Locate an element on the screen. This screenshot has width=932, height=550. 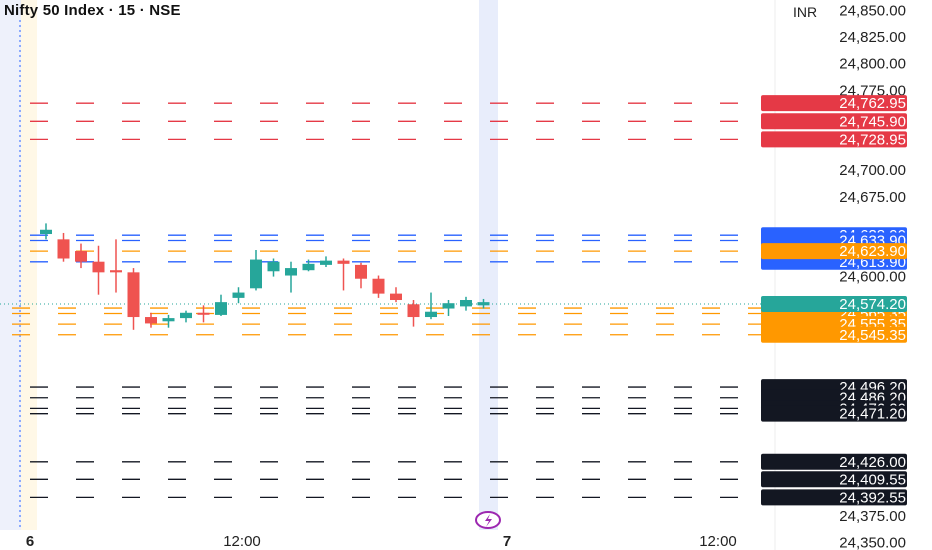
session-highlight-left is located at coordinates (10, 265).